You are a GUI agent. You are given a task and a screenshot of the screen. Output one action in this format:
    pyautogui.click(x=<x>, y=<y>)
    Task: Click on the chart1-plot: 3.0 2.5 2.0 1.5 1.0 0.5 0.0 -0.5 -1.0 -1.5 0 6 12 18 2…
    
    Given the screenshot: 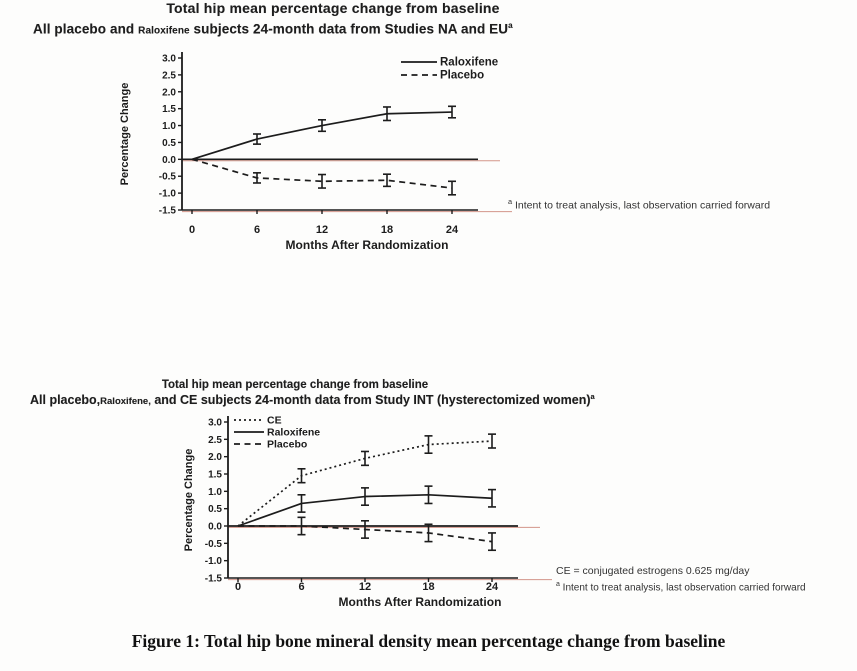 What is the action you would take?
    pyautogui.click(x=315, y=152)
    